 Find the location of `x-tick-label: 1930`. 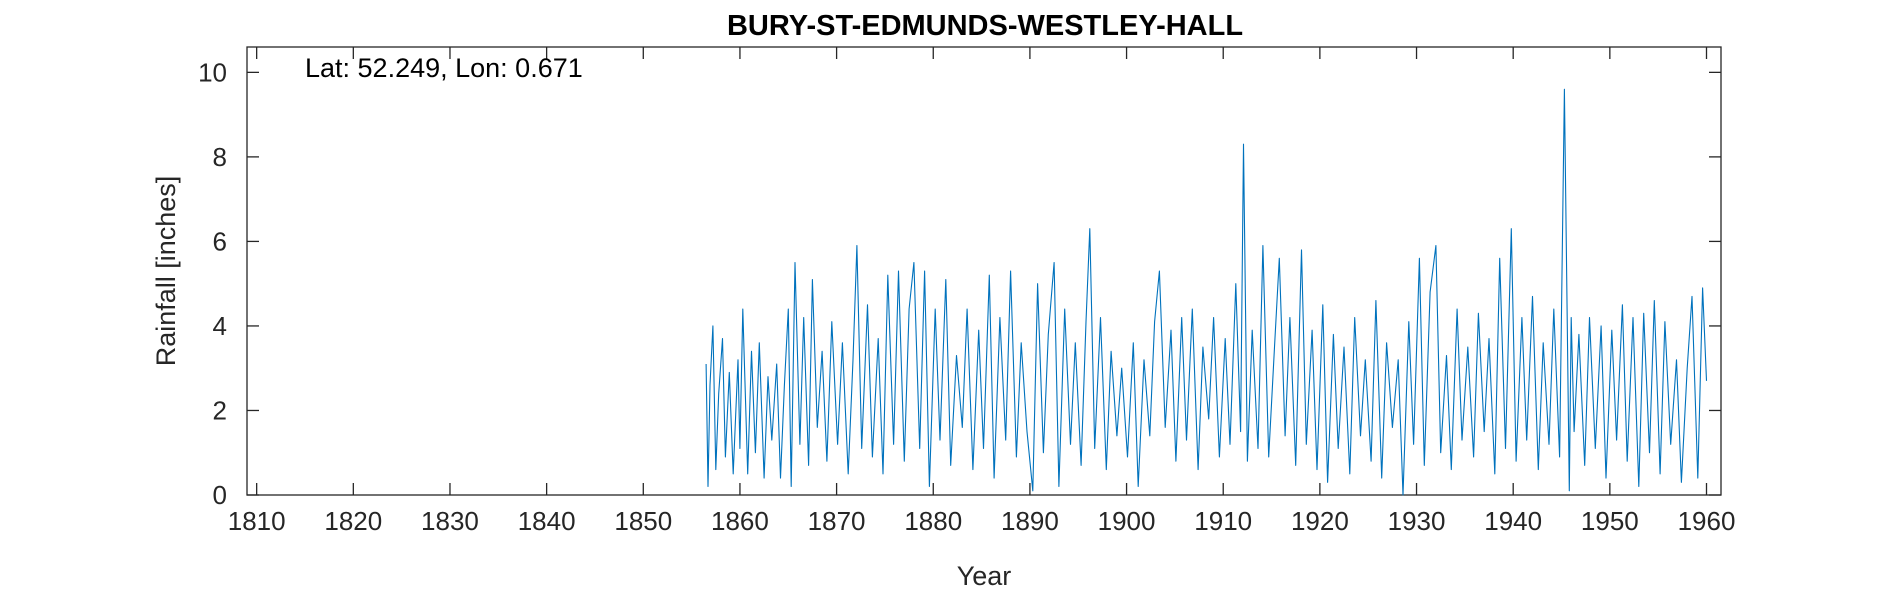

x-tick-label: 1930 is located at coordinates (1417, 521).